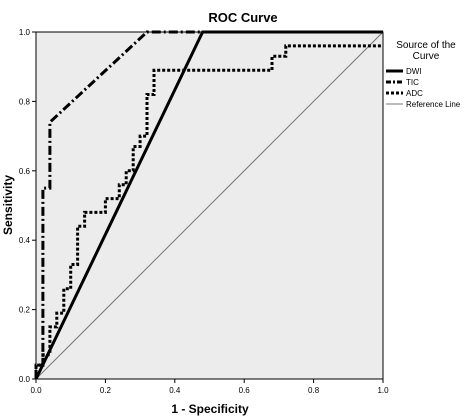 The image size is (474, 417). What do you see at coordinates (210, 409) in the screenshot?
I see `x-axis-label: 1 - Specificity` at bounding box center [210, 409].